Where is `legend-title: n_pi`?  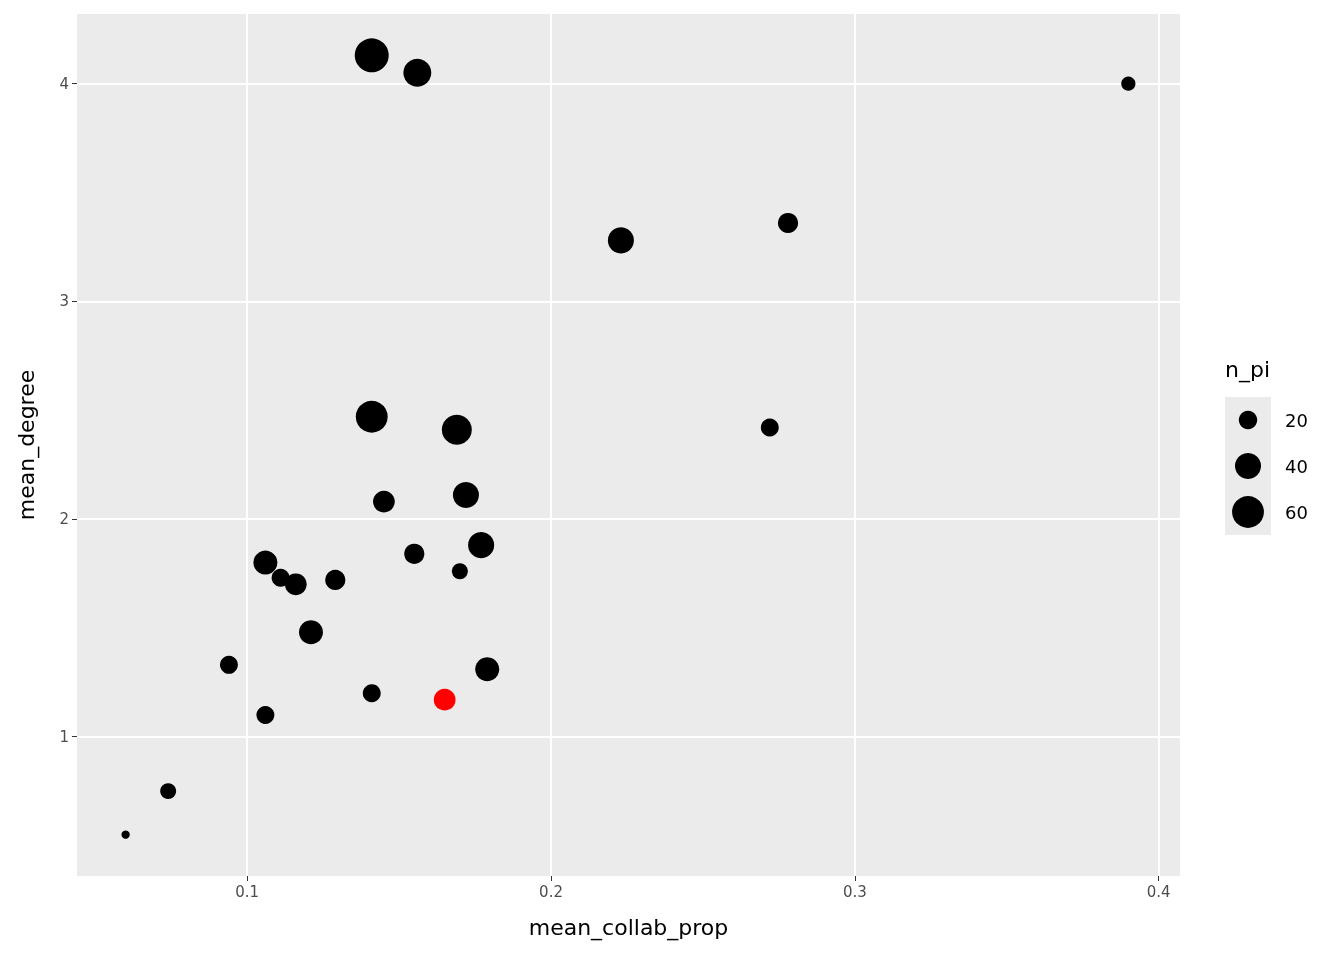 legend-title: n_pi is located at coordinates (1248, 369).